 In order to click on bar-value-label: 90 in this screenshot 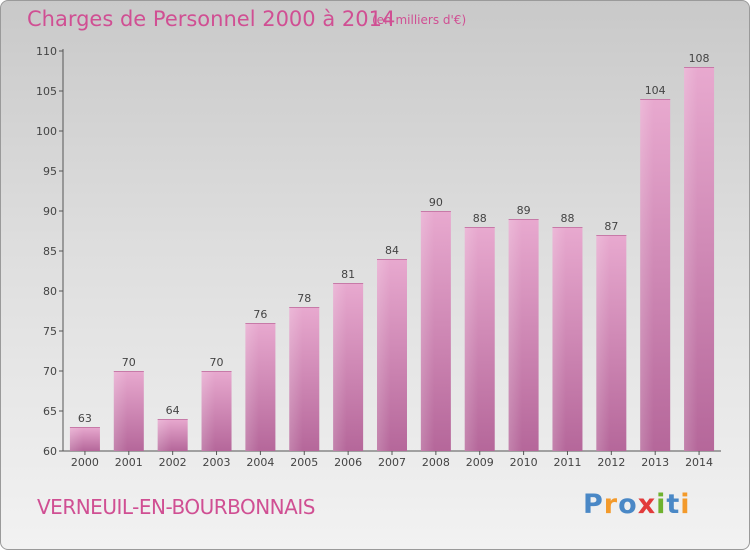, I will do `click(436, 202)`.